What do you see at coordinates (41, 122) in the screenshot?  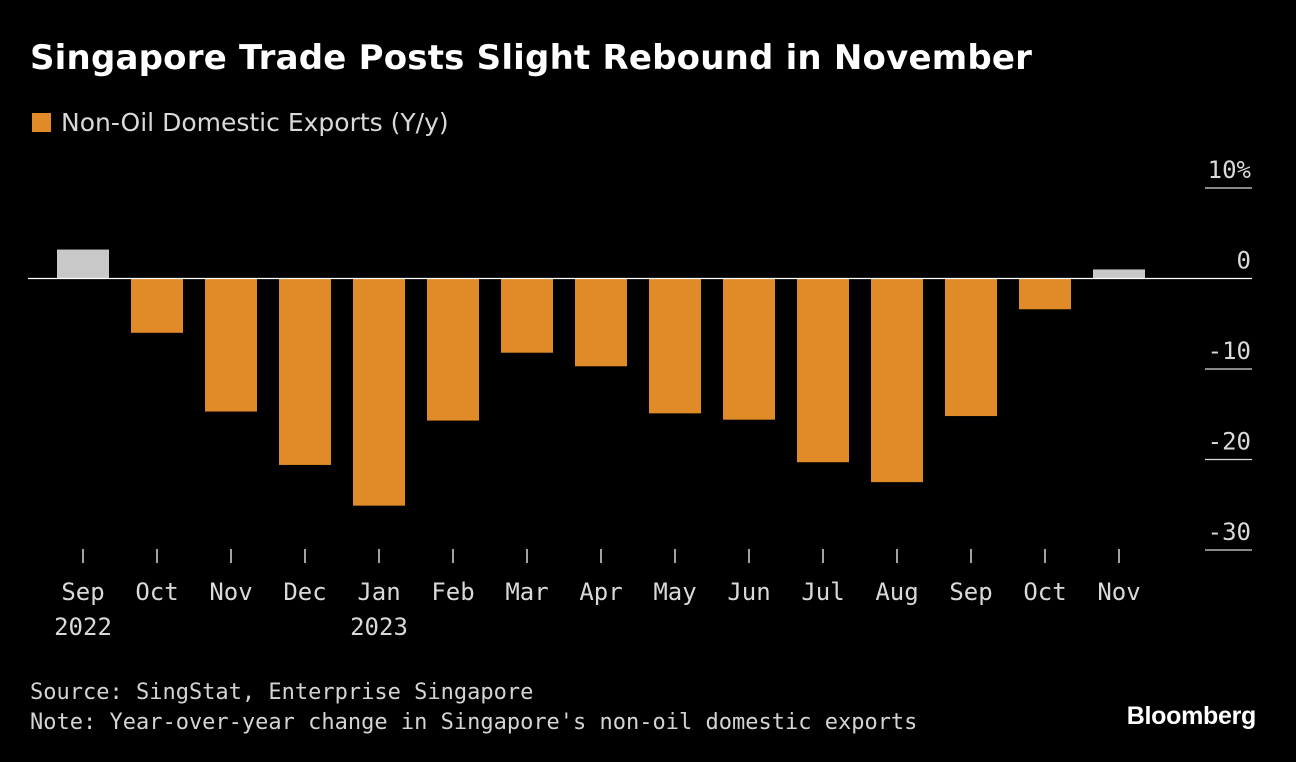 I see `legend-swatch` at bounding box center [41, 122].